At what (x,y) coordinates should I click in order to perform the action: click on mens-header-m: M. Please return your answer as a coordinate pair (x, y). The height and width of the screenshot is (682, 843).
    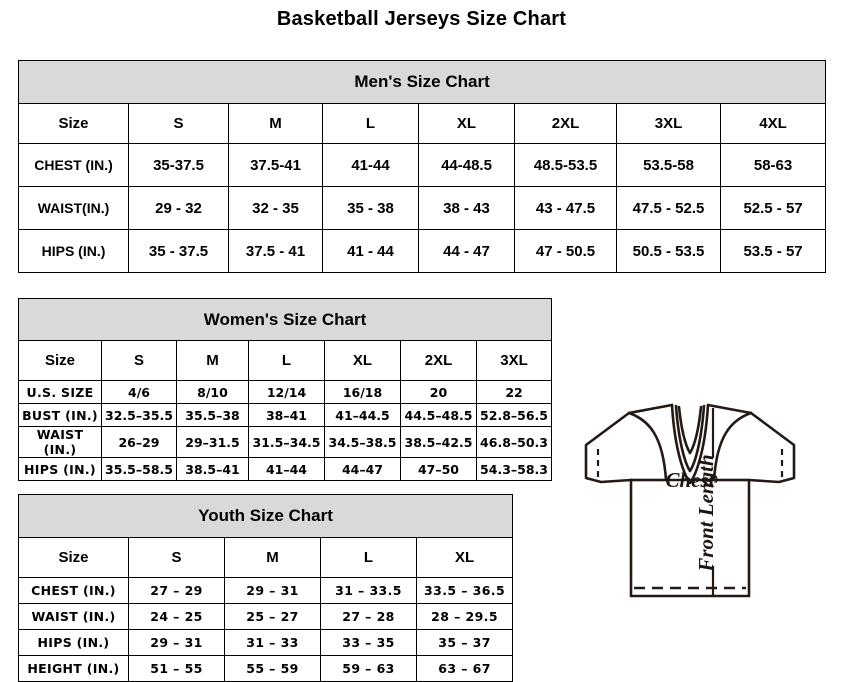
    Looking at the image, I should click on (275, 123).